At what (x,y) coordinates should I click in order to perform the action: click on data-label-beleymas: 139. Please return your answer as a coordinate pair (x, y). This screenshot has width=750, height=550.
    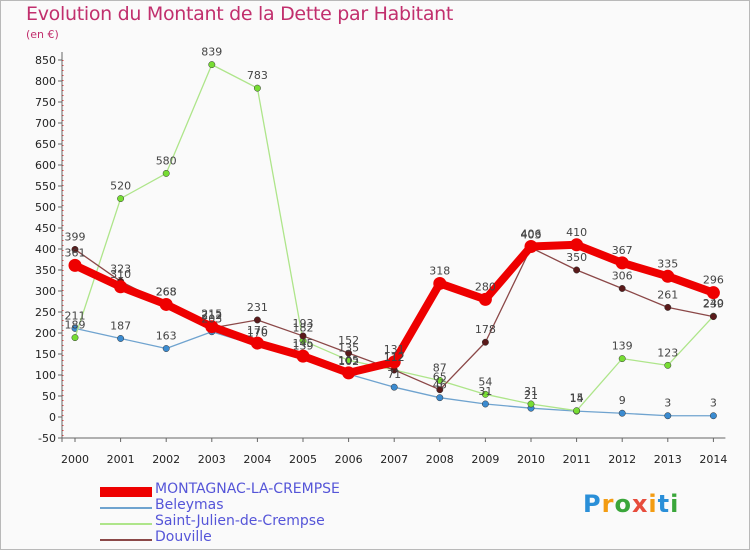
    Looking at the image, I should click on (303, 346).